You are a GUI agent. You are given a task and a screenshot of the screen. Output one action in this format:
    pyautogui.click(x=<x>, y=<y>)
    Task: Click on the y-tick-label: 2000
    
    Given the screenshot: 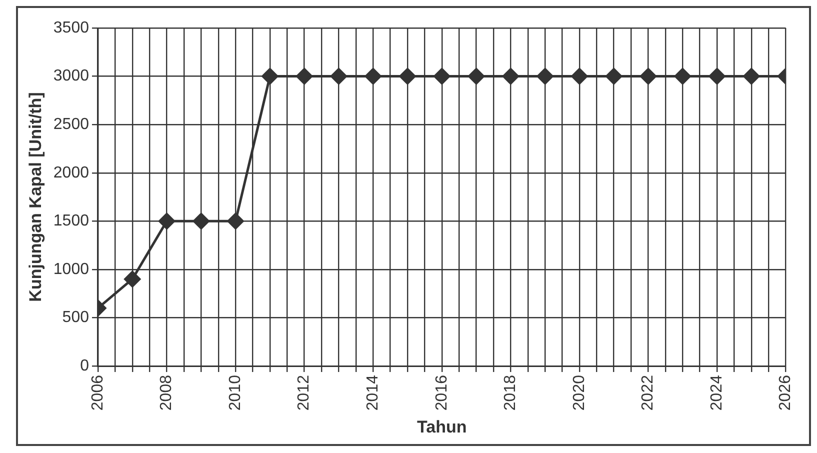 What is the action you would take?
    pyautogui.click(x=71, y=173)
    